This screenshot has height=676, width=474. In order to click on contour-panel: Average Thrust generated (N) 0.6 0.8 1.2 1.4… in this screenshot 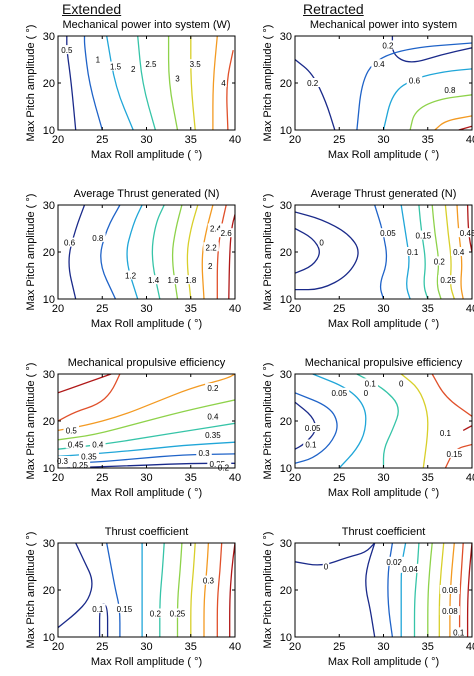, I will do `click(120, 253)`.